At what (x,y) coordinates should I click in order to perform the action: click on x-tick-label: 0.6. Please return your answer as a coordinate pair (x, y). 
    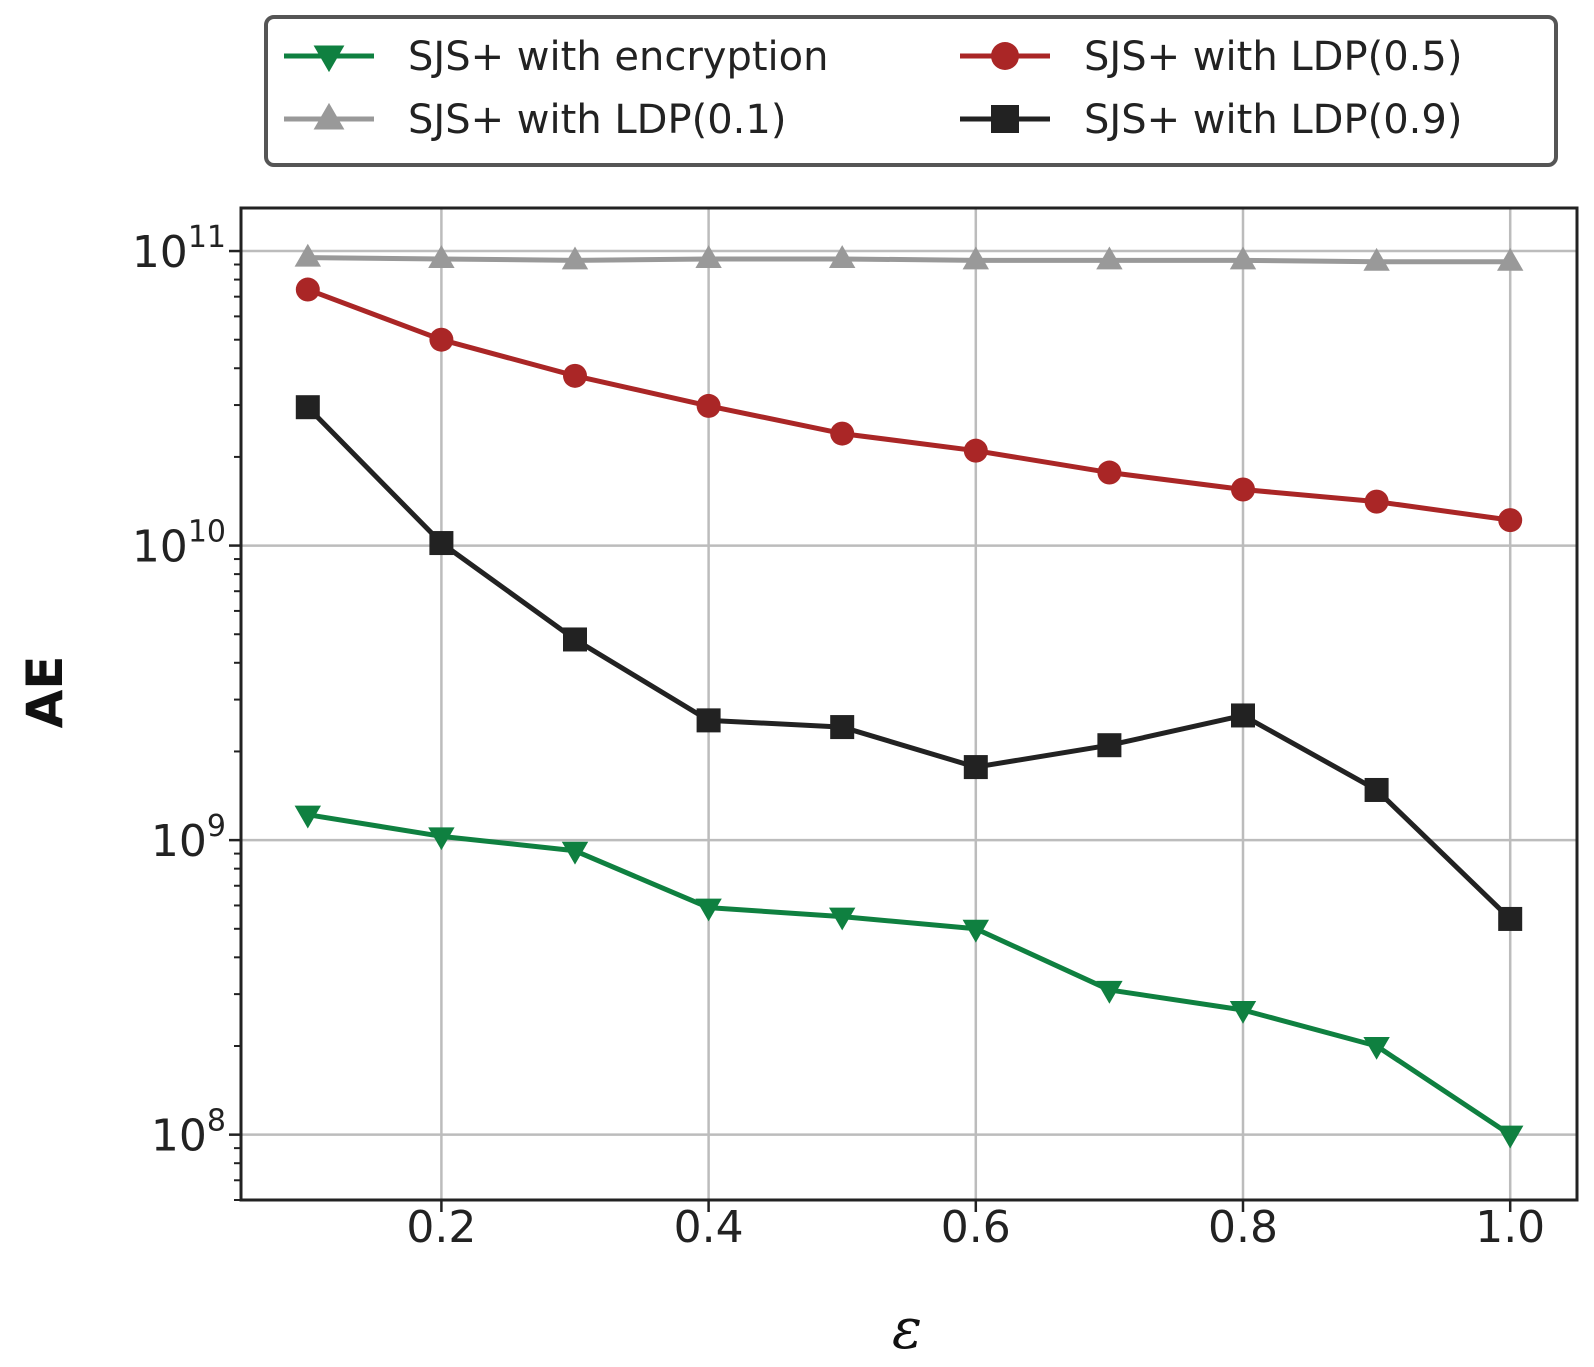
    Looking at the image, I should click on (976, 1227).